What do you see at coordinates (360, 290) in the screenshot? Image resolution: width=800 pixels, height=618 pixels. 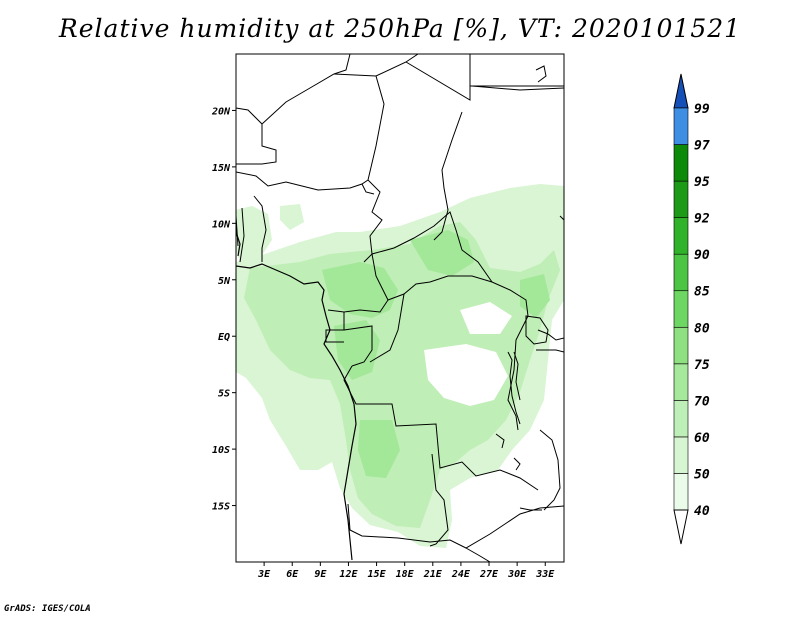 I see `humidity-area-strong` at bounding box center [360, 290].